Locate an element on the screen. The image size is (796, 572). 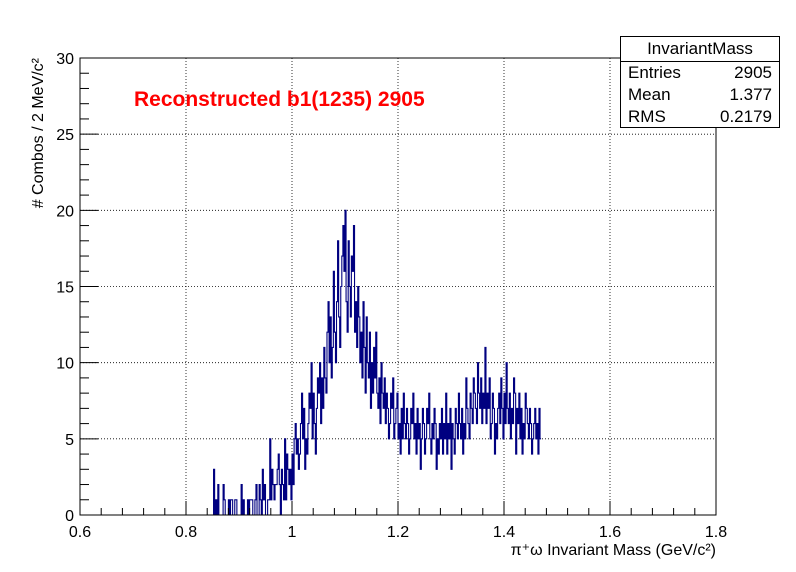
chart-title: Reconstructed b1(1235) 2905 is located at coordinates (279, 99).